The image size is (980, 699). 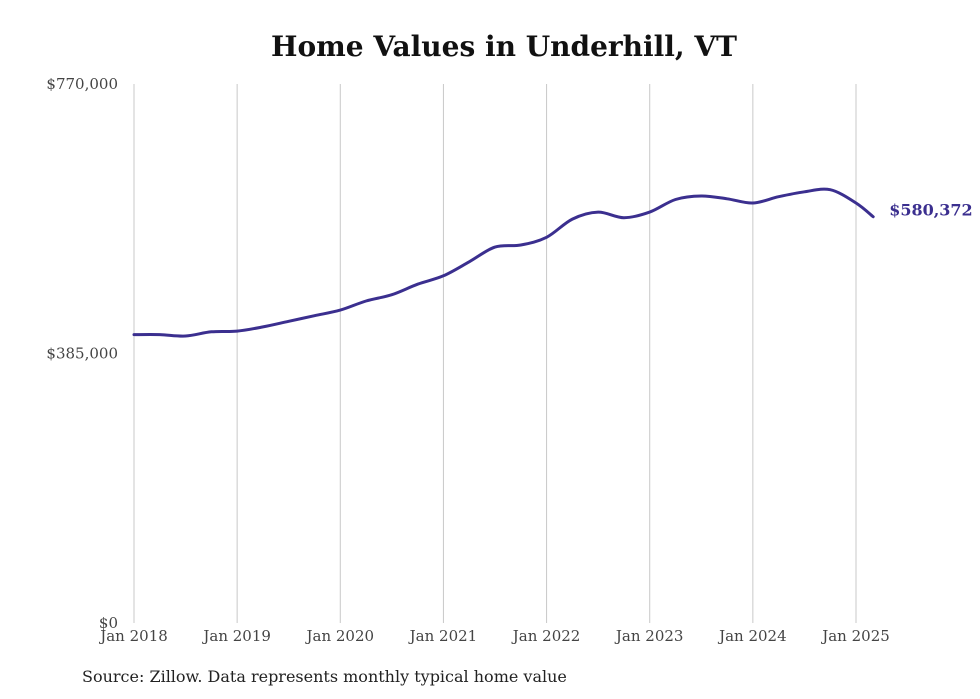 I want to click on x-tick-label: Jan 2025, so click(x=855, y=636).